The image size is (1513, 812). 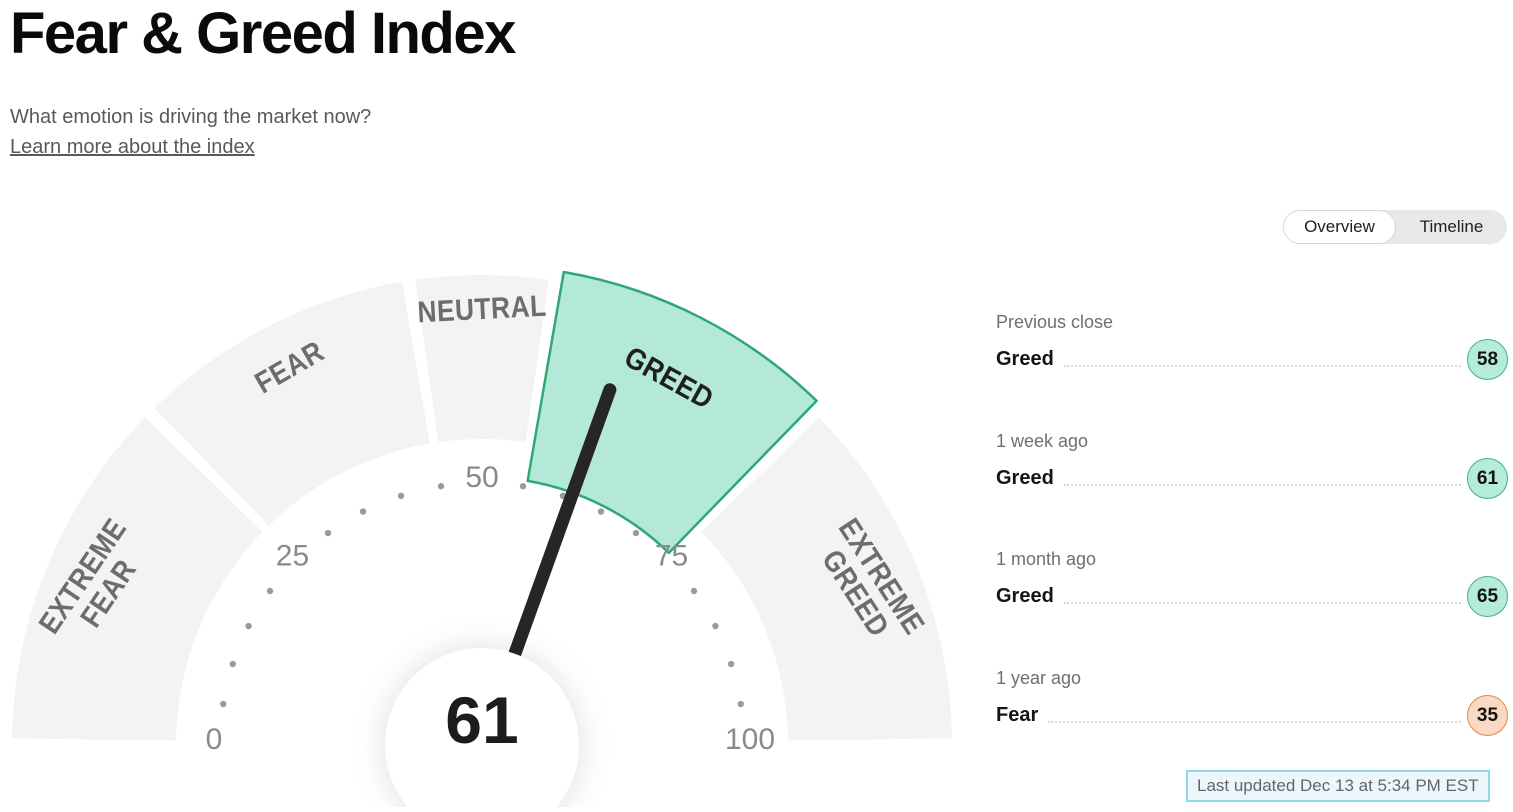 What do you see at coordinates (1487, 359) in the screenshot?
I see `value-badge: 58` at bounding box center [1487, 359].